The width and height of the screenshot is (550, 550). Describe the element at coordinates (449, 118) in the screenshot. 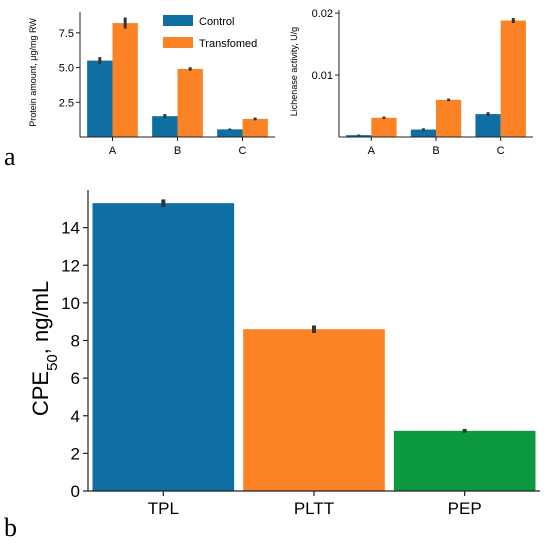

I see `bar-2-s1-b` at that location.